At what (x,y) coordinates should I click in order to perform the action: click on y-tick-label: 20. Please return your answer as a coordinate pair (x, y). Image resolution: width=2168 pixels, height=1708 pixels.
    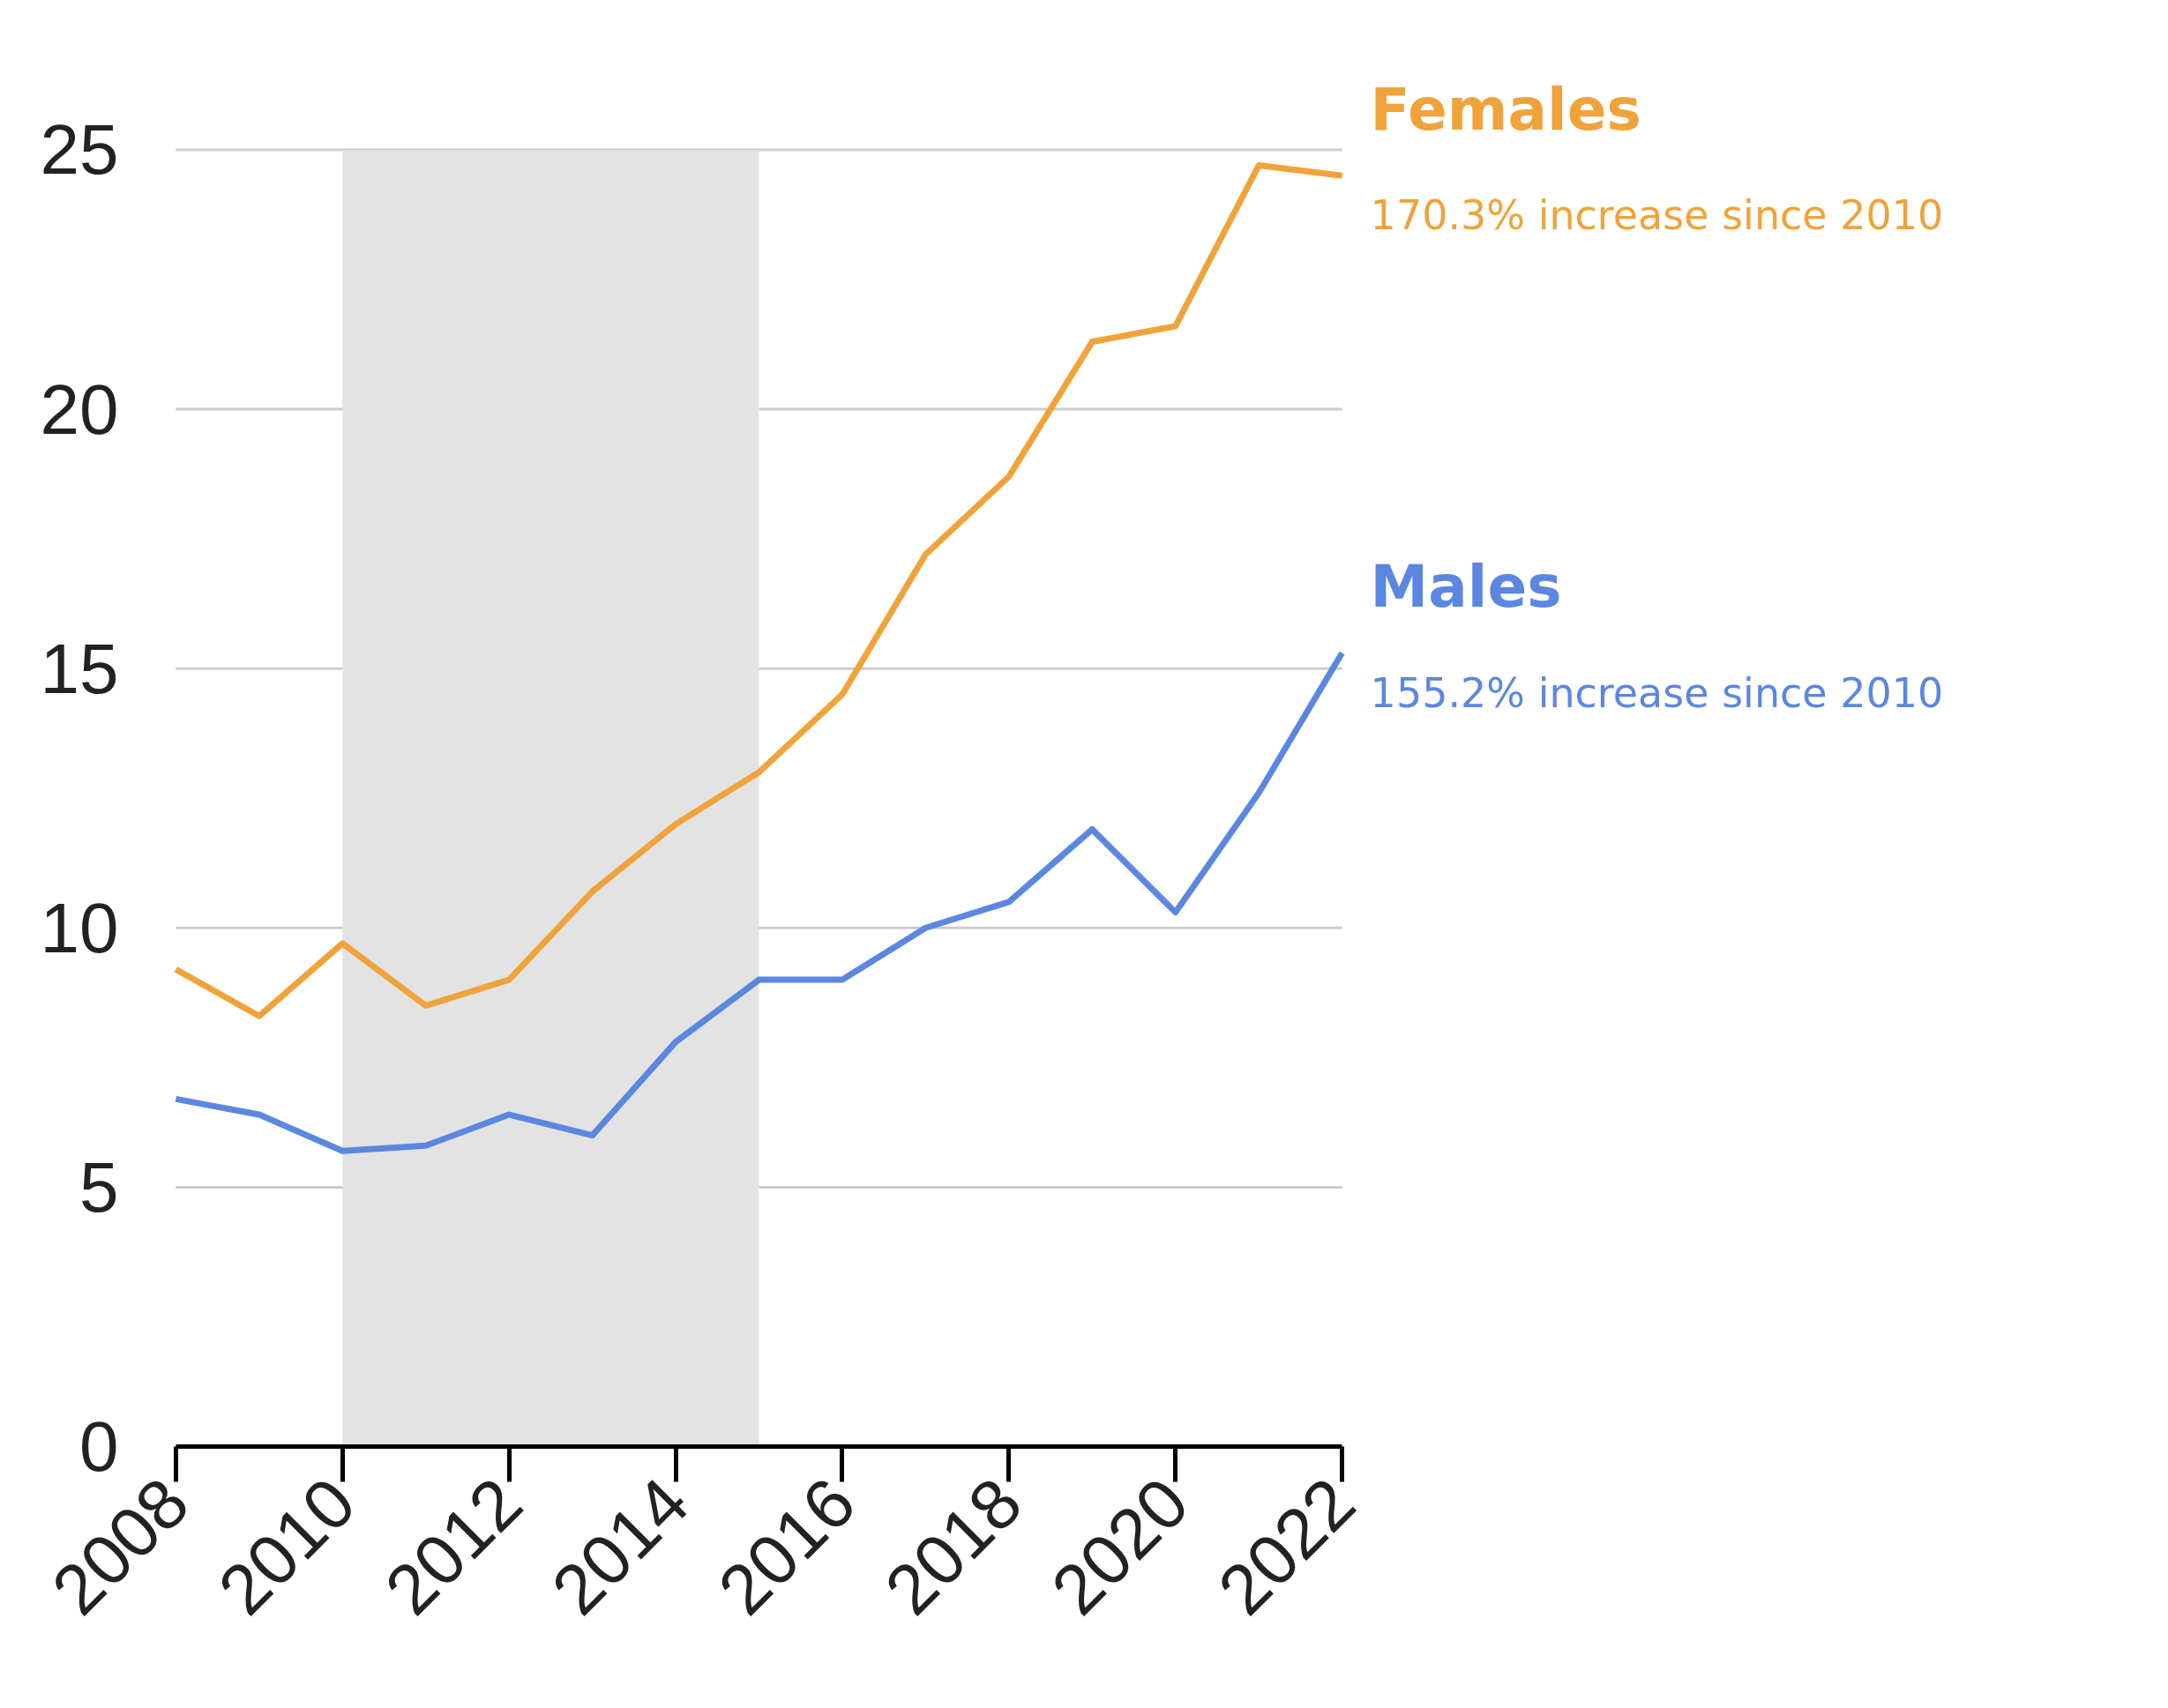
    Looking at the image, I should click on (79, 409).